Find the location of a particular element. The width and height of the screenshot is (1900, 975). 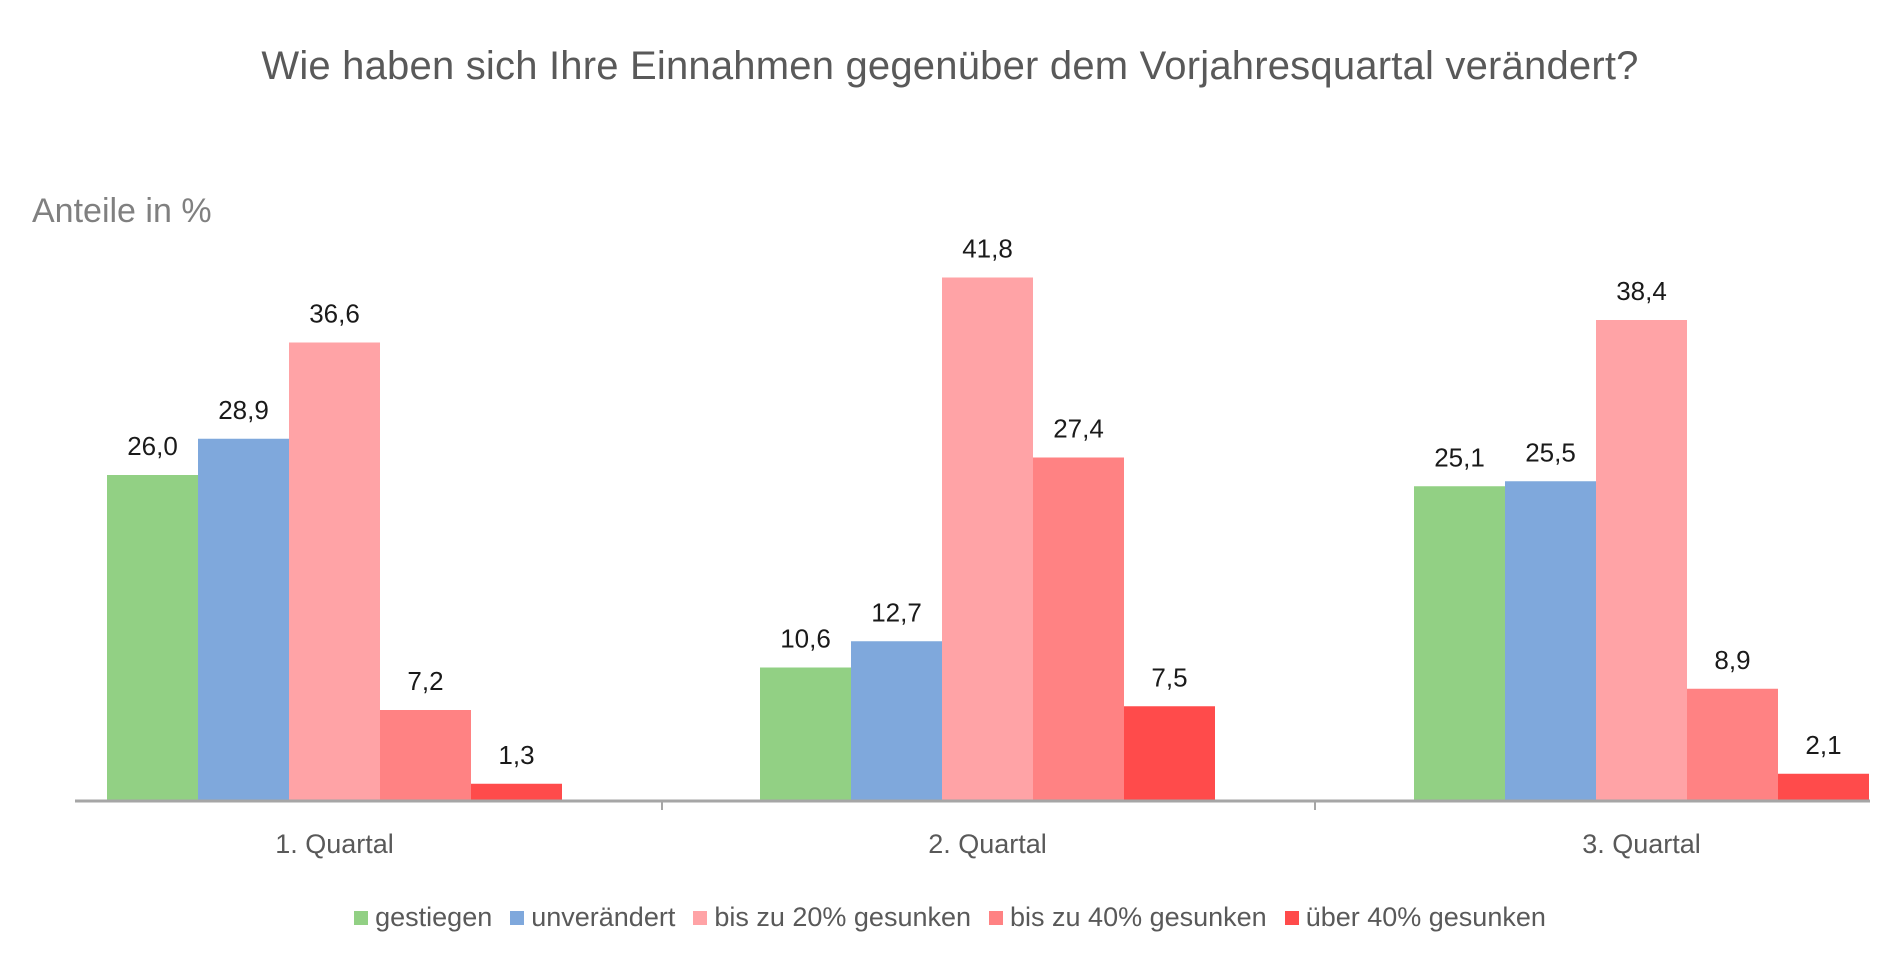

legend-label: bis zu 20% gesunken is located at coordinates (843, 917).